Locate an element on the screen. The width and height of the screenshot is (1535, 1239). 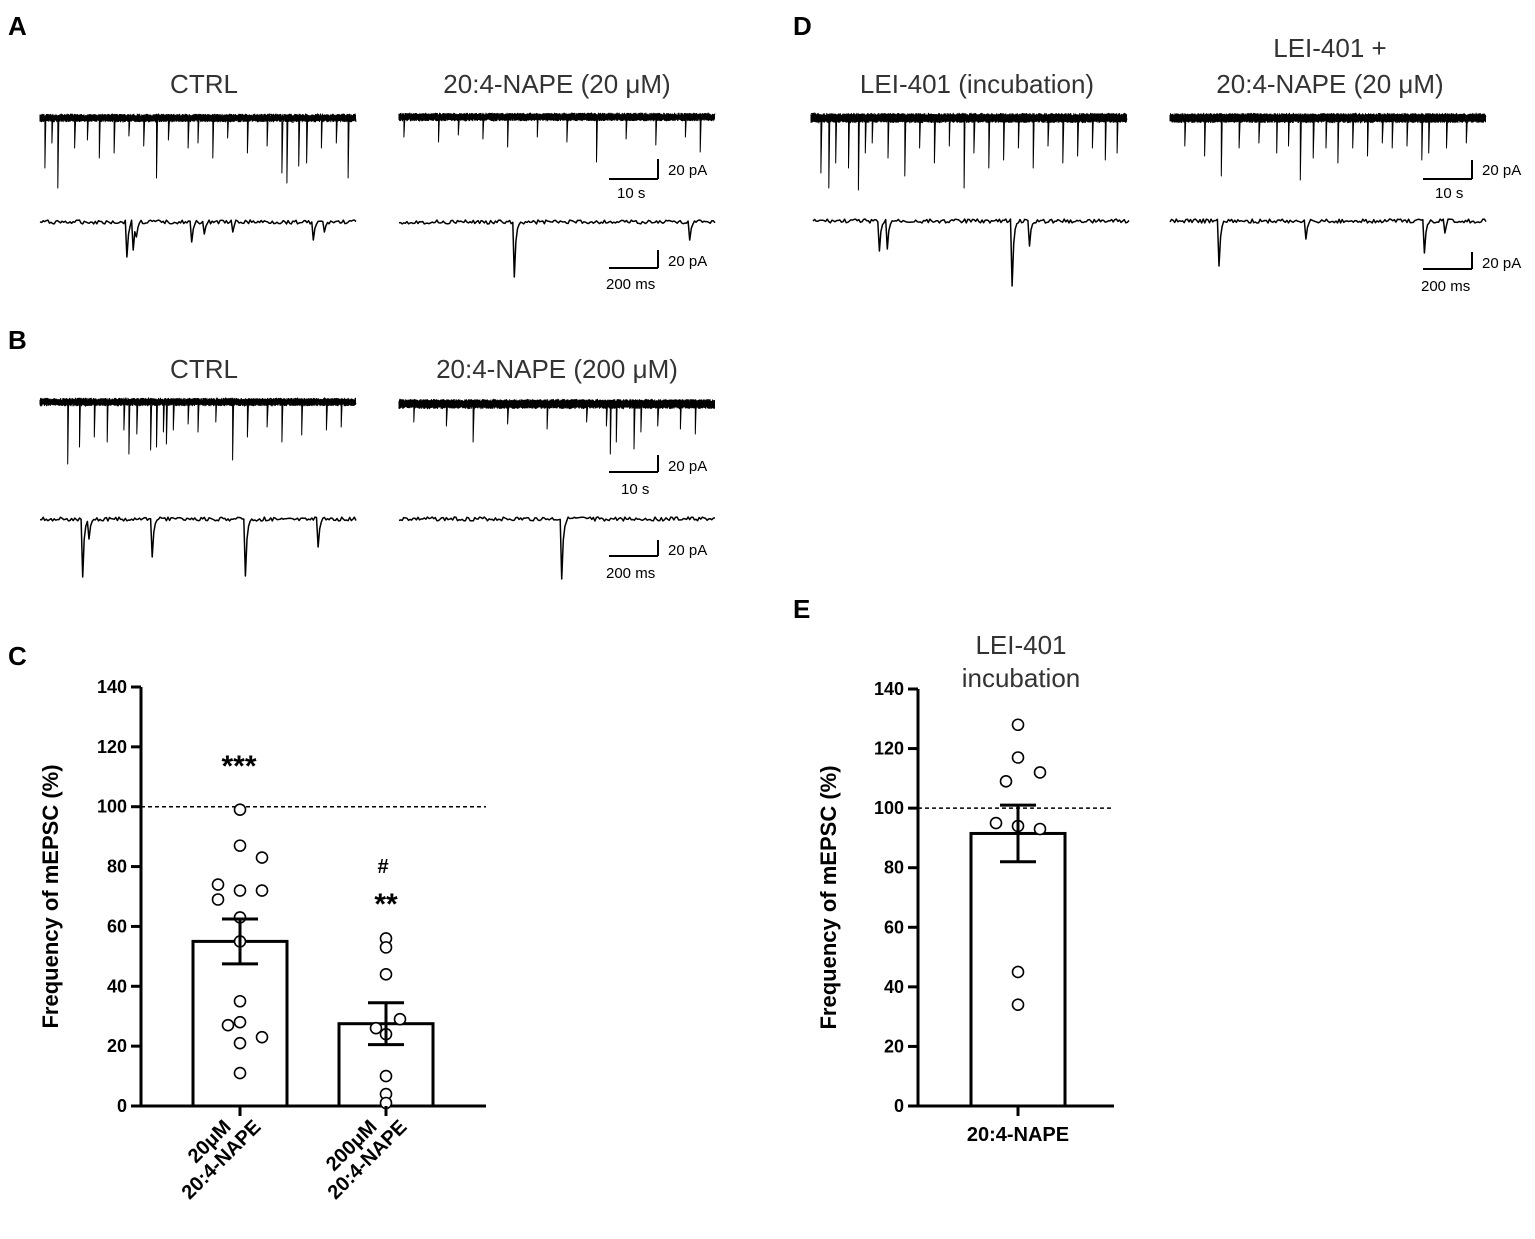
e-y-tick-label: 120 is located at coordinates (889, 749).